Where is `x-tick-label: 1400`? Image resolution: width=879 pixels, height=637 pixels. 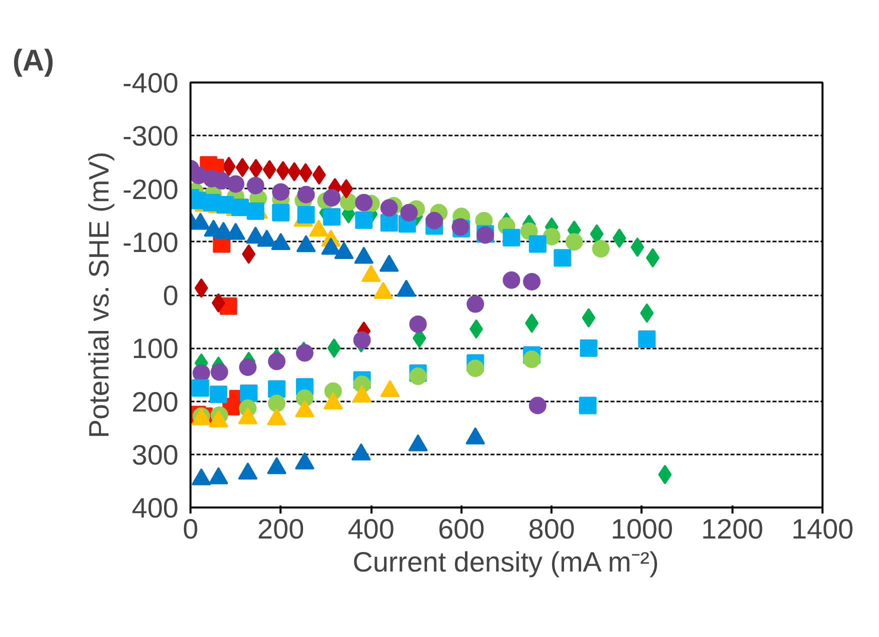 x-tick-label: 1400 is located at coordinates (822, 529).